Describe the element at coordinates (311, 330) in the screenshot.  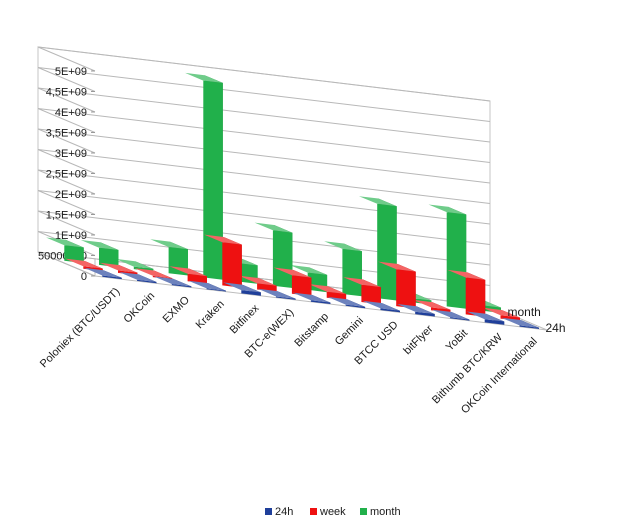
I see `x-tick-label: Bitstamp` at that location.